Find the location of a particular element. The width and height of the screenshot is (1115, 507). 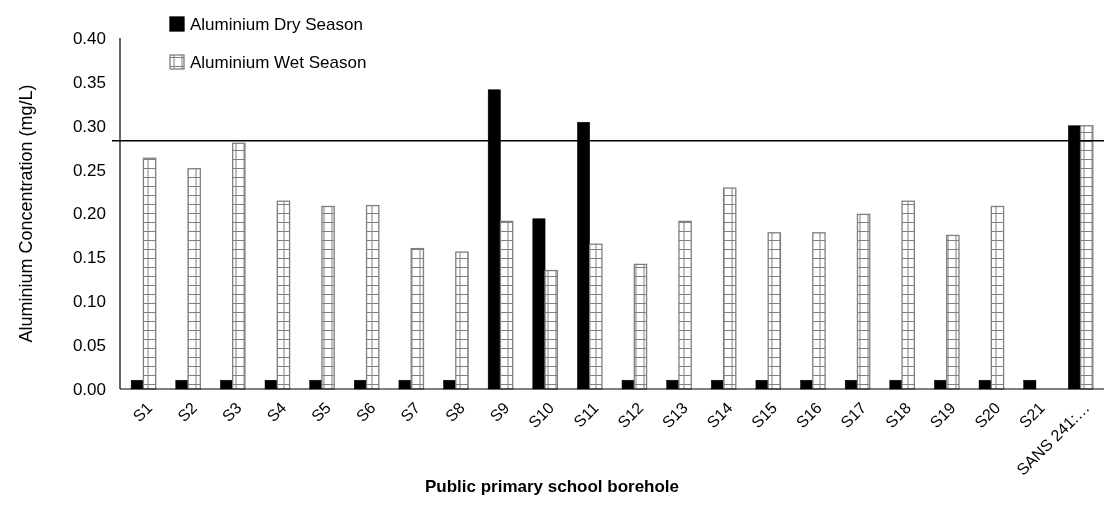

y-tick-label: 0.15 is located at coordinates (89, 258).